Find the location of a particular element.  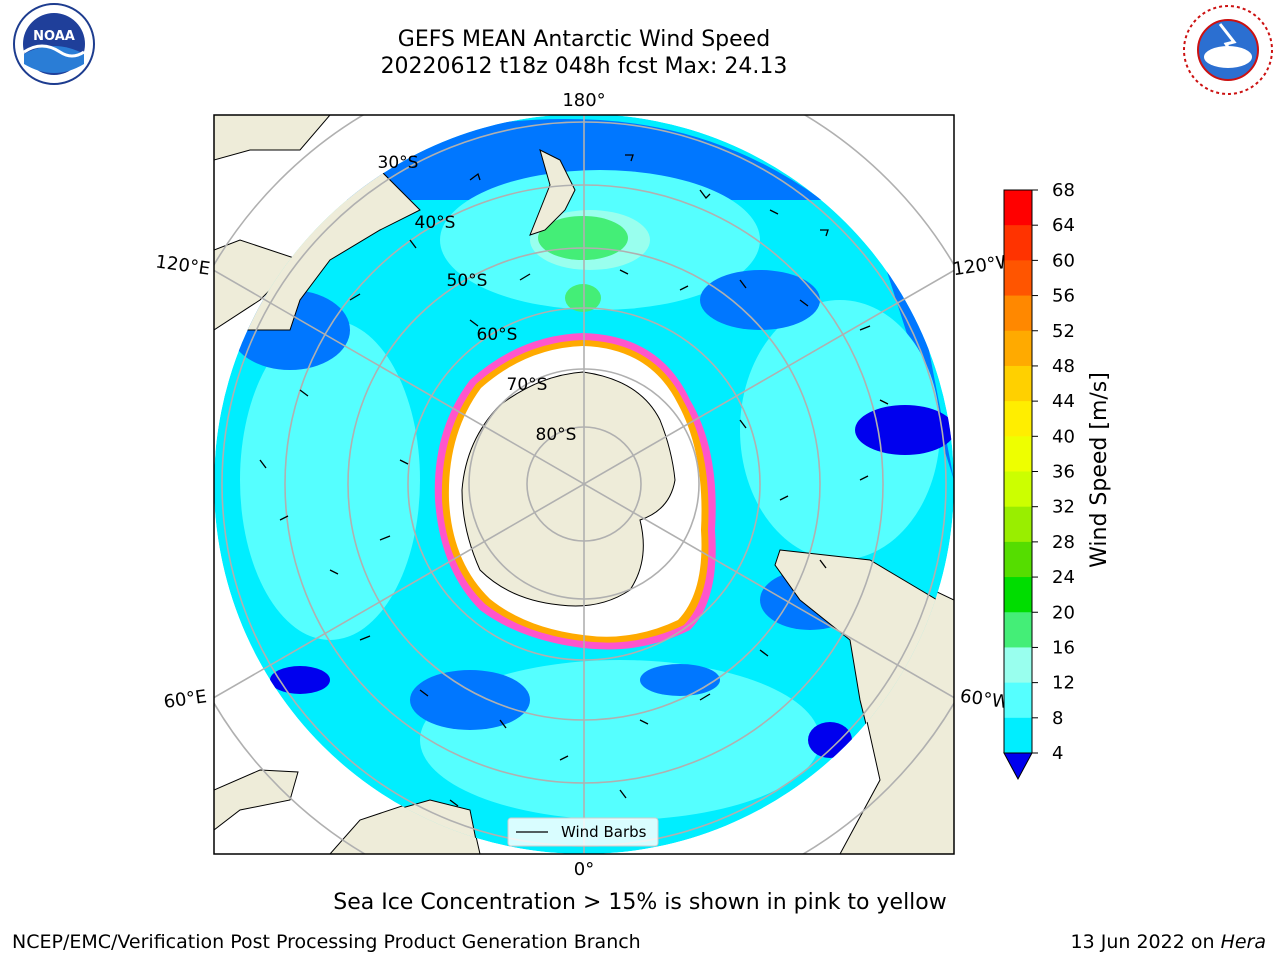

colorbar-tick-label: 44 is located at coordinates (1063, 401).